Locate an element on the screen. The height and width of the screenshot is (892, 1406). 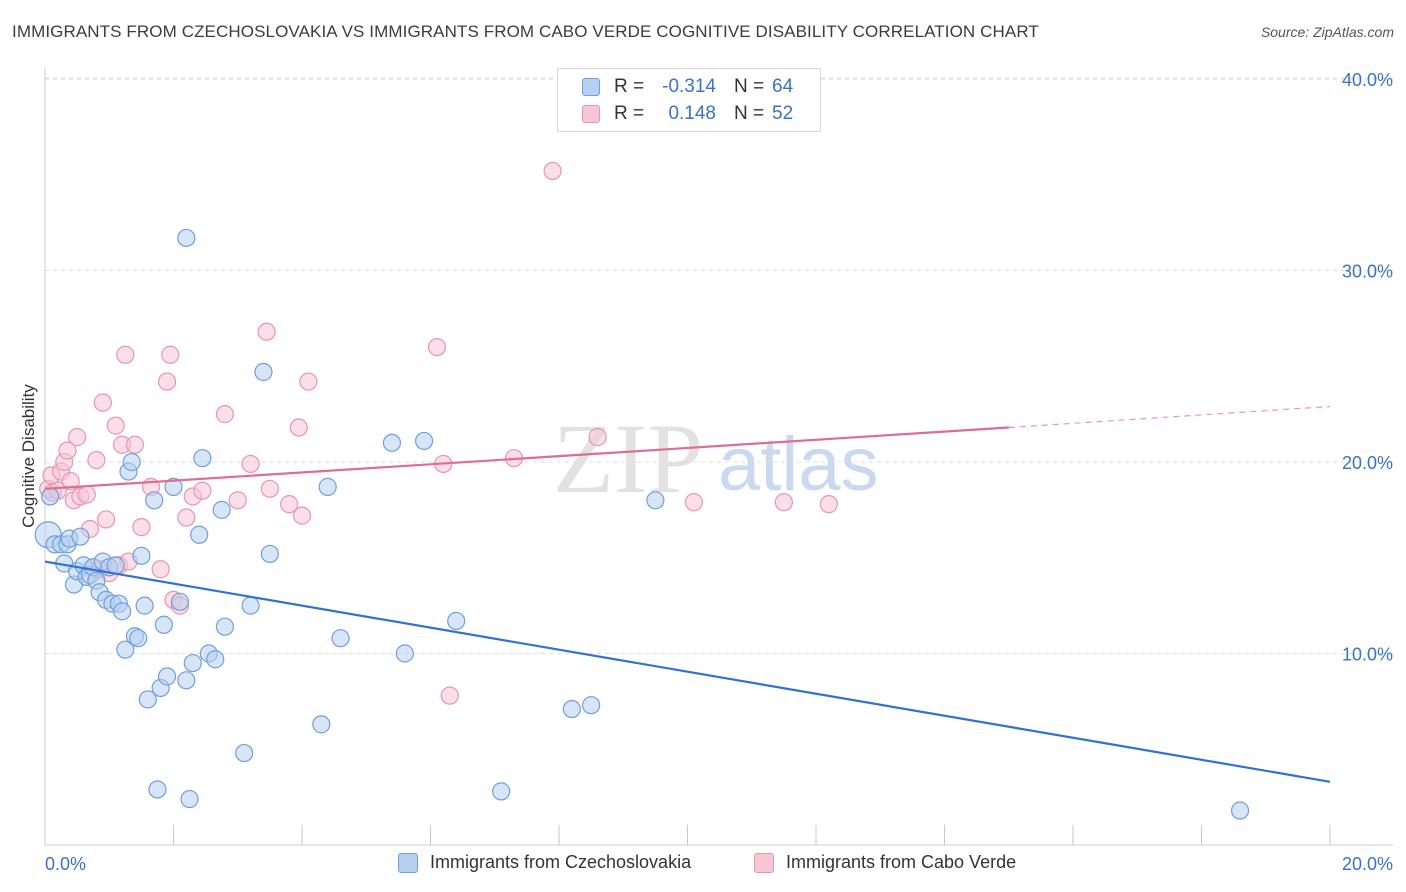
legend-r-value: 0.148 is located at coordinates (692, 113).